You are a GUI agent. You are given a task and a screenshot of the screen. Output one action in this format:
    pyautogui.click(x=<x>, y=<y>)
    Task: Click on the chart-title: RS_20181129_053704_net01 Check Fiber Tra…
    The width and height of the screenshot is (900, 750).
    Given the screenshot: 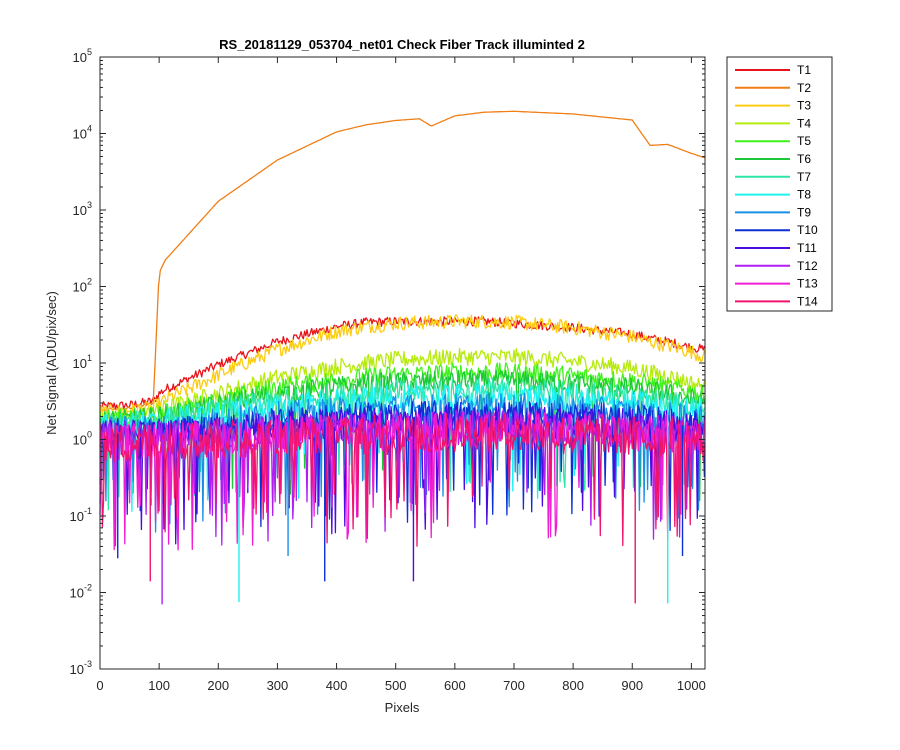 What is the action you would take?
    pyautogui.click(x=402, y=44)
    